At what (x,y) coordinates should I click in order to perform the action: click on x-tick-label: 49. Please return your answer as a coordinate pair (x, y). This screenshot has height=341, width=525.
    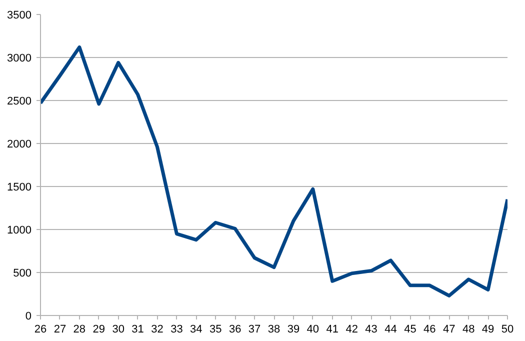
    Looking at the image, I should click on (488, 330).